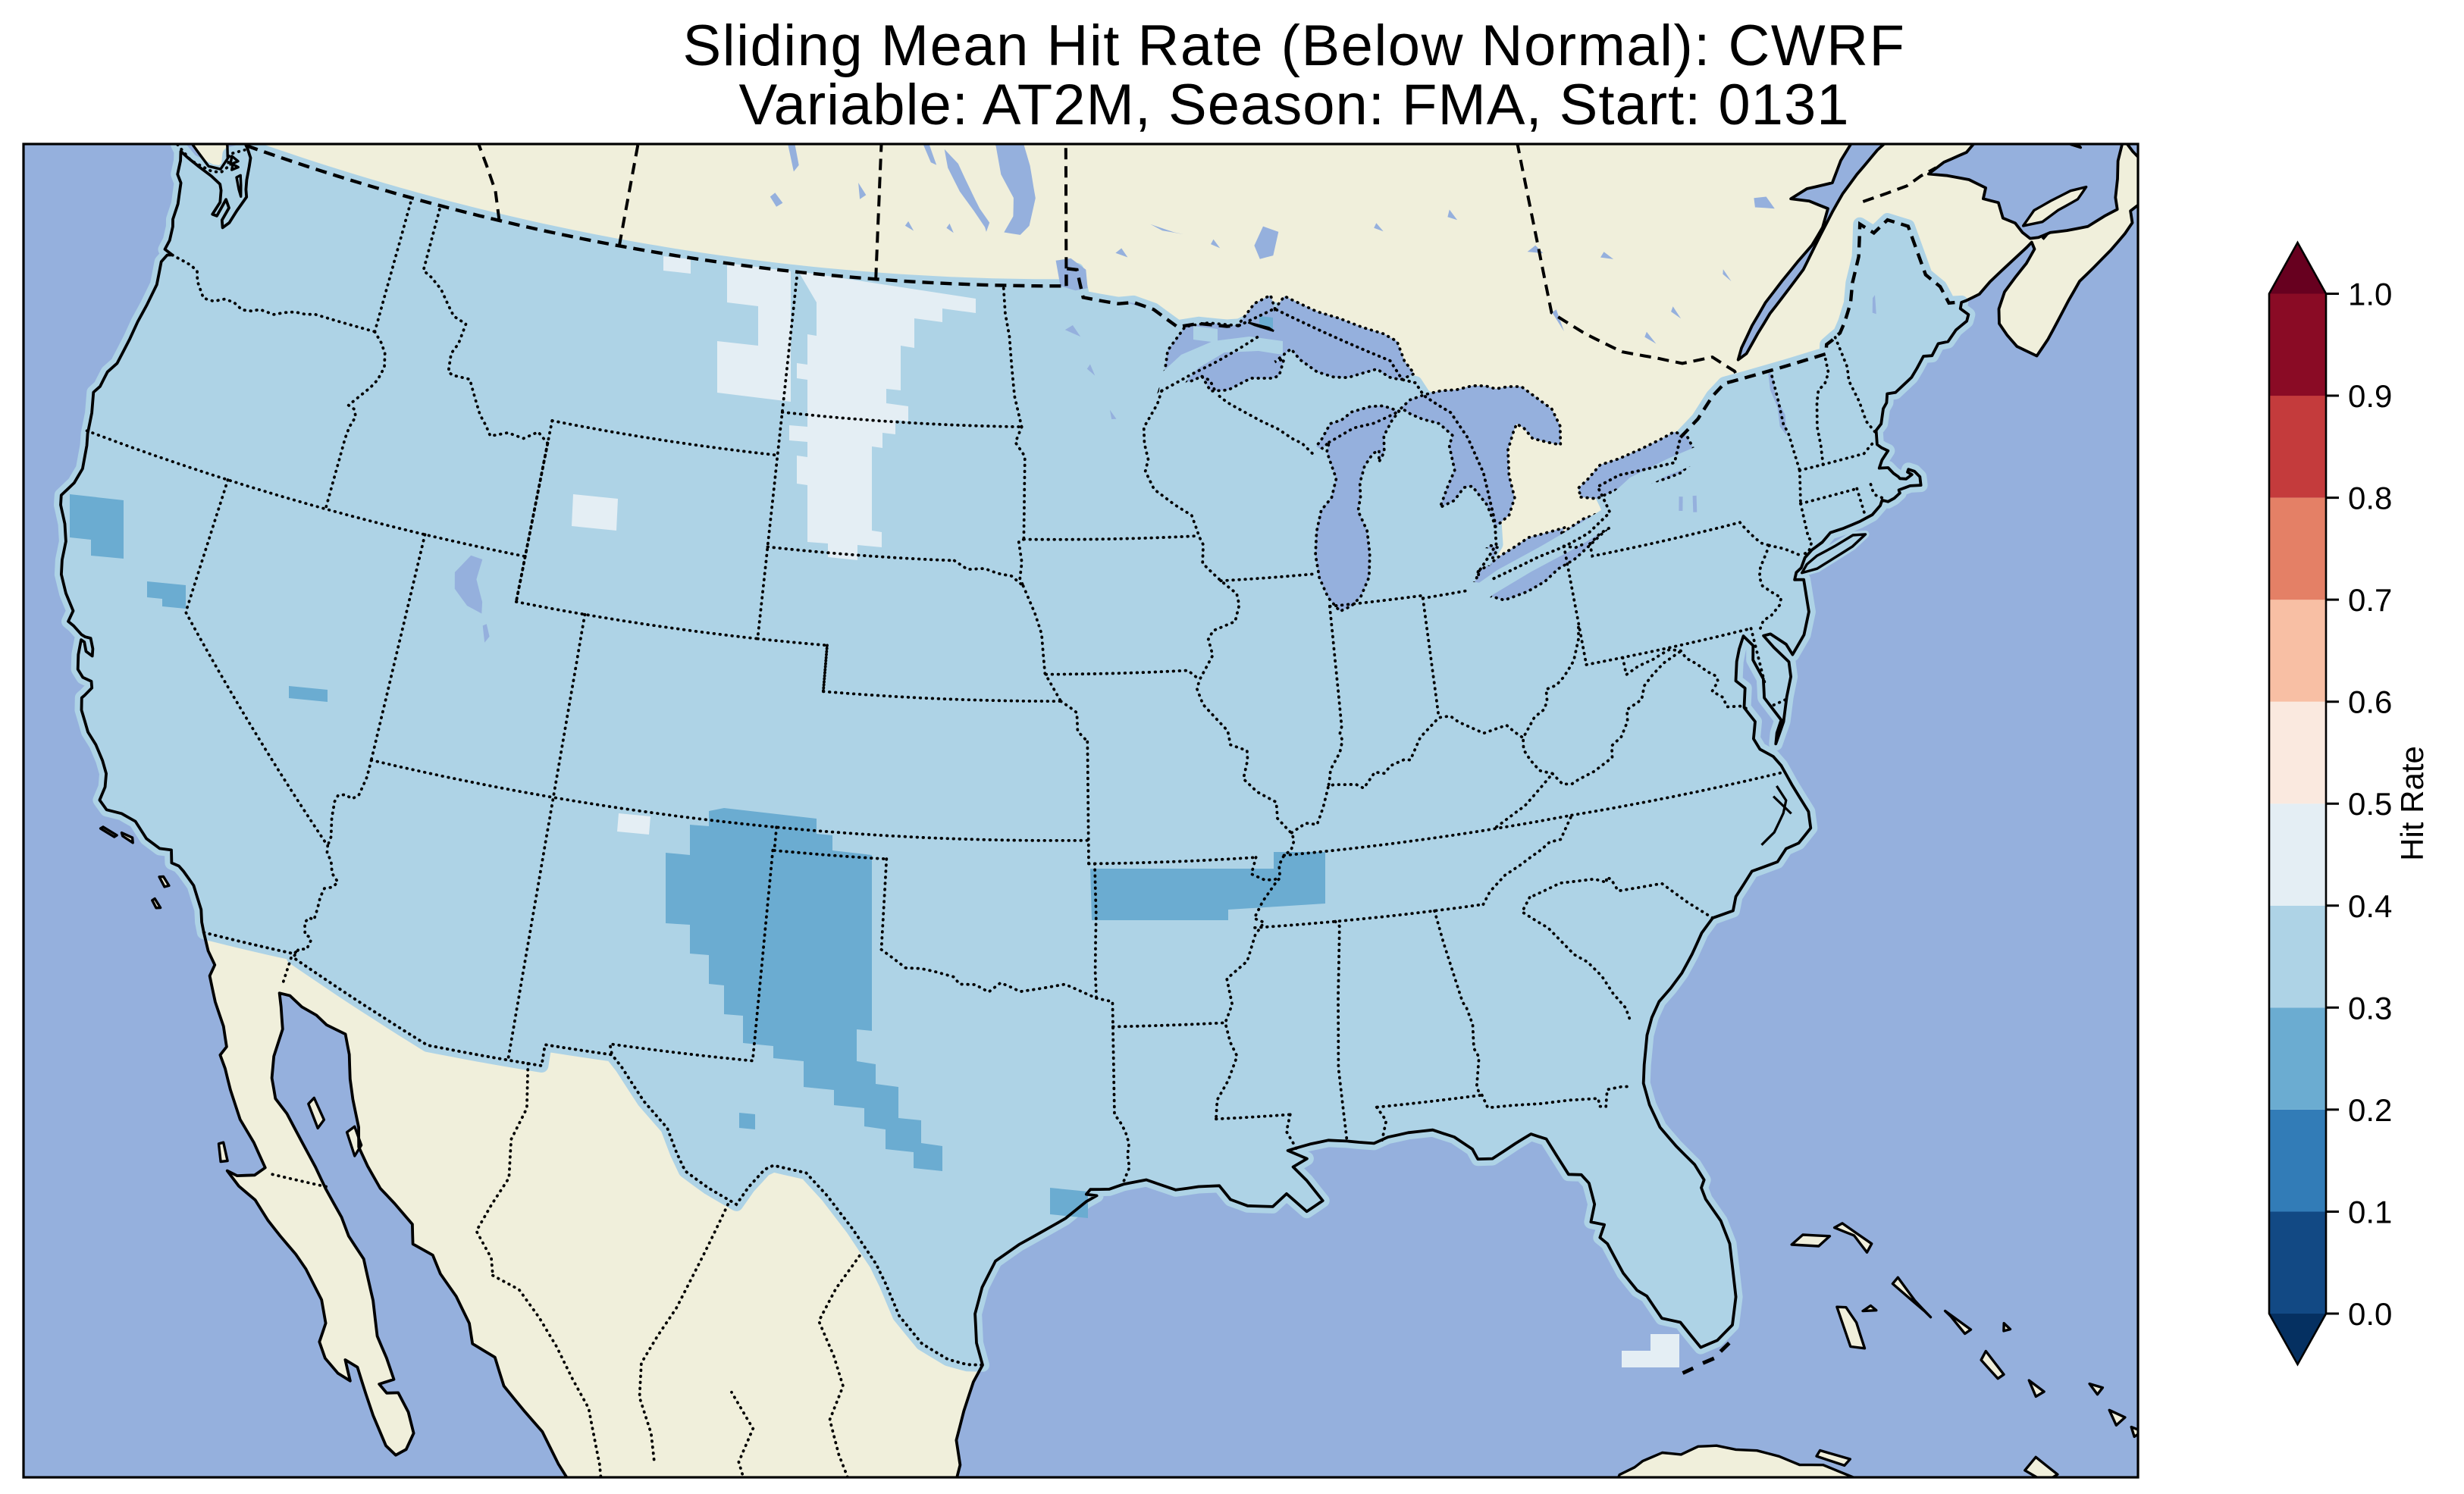 This screenshot has width=2464, height=1494. What do you see at coordinates (1295, 105) in the screenshot?
I see `svg-text:Variable: AT2M, Season: FMA, S: Variable: AT2M, Season: FMA, Start: 0131` at bounding box center [1295, 105].